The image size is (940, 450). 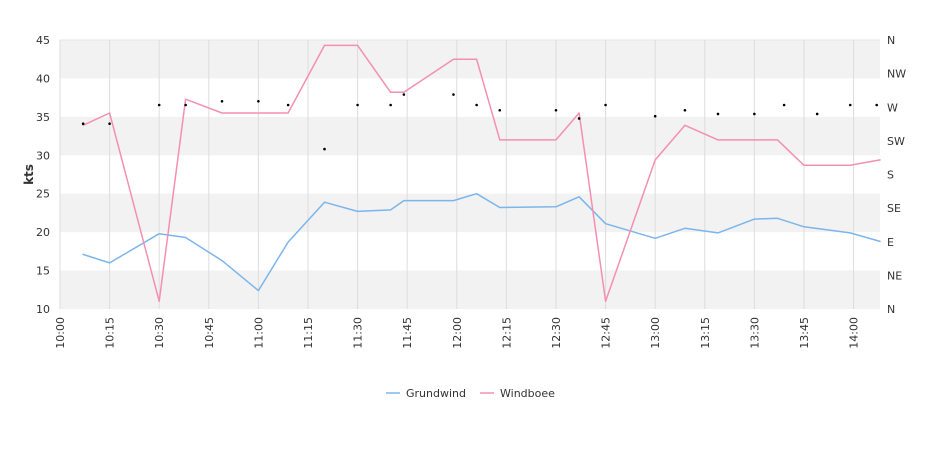 I want to click on y-right-tick-label: S, so click(x=890, y=175).